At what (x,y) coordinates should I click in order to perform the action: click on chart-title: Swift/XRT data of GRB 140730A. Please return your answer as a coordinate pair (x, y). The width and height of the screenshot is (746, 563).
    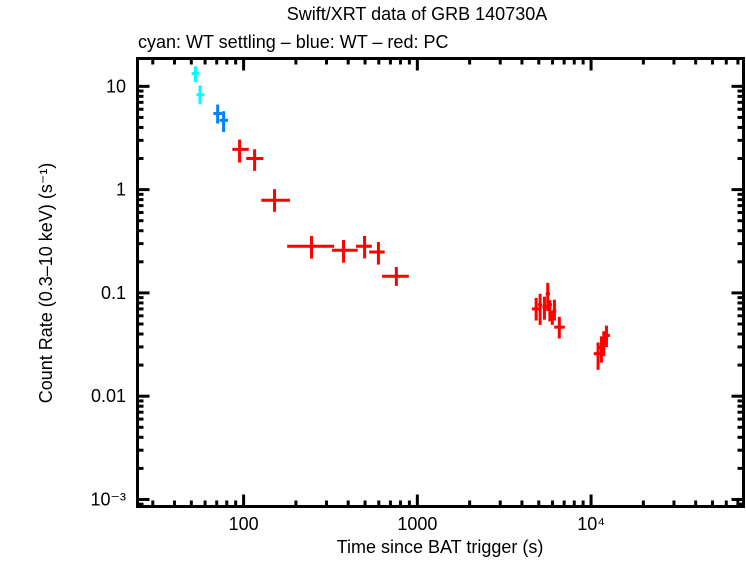
    Looking at the image, I should click on (417, 14).